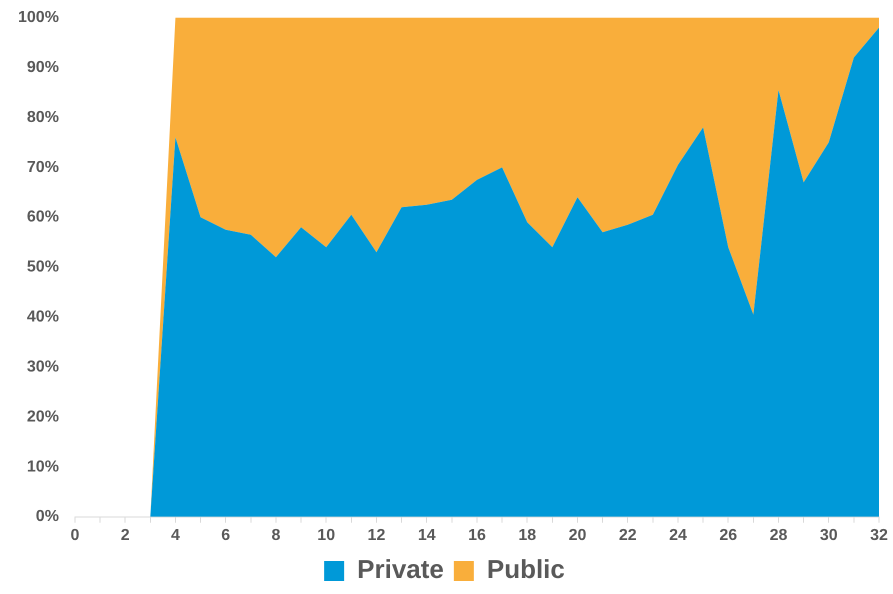 This screenshot has height=594, width=893. Describe the element at coordinates (75, 535) in the screenshot. I see `x-tick-label: 0` at that location.